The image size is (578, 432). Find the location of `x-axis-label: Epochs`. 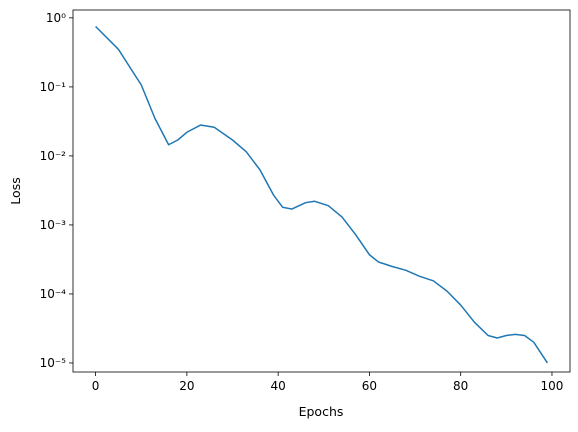

x-axis-label: Epochs is located at coordinates (321, 411).